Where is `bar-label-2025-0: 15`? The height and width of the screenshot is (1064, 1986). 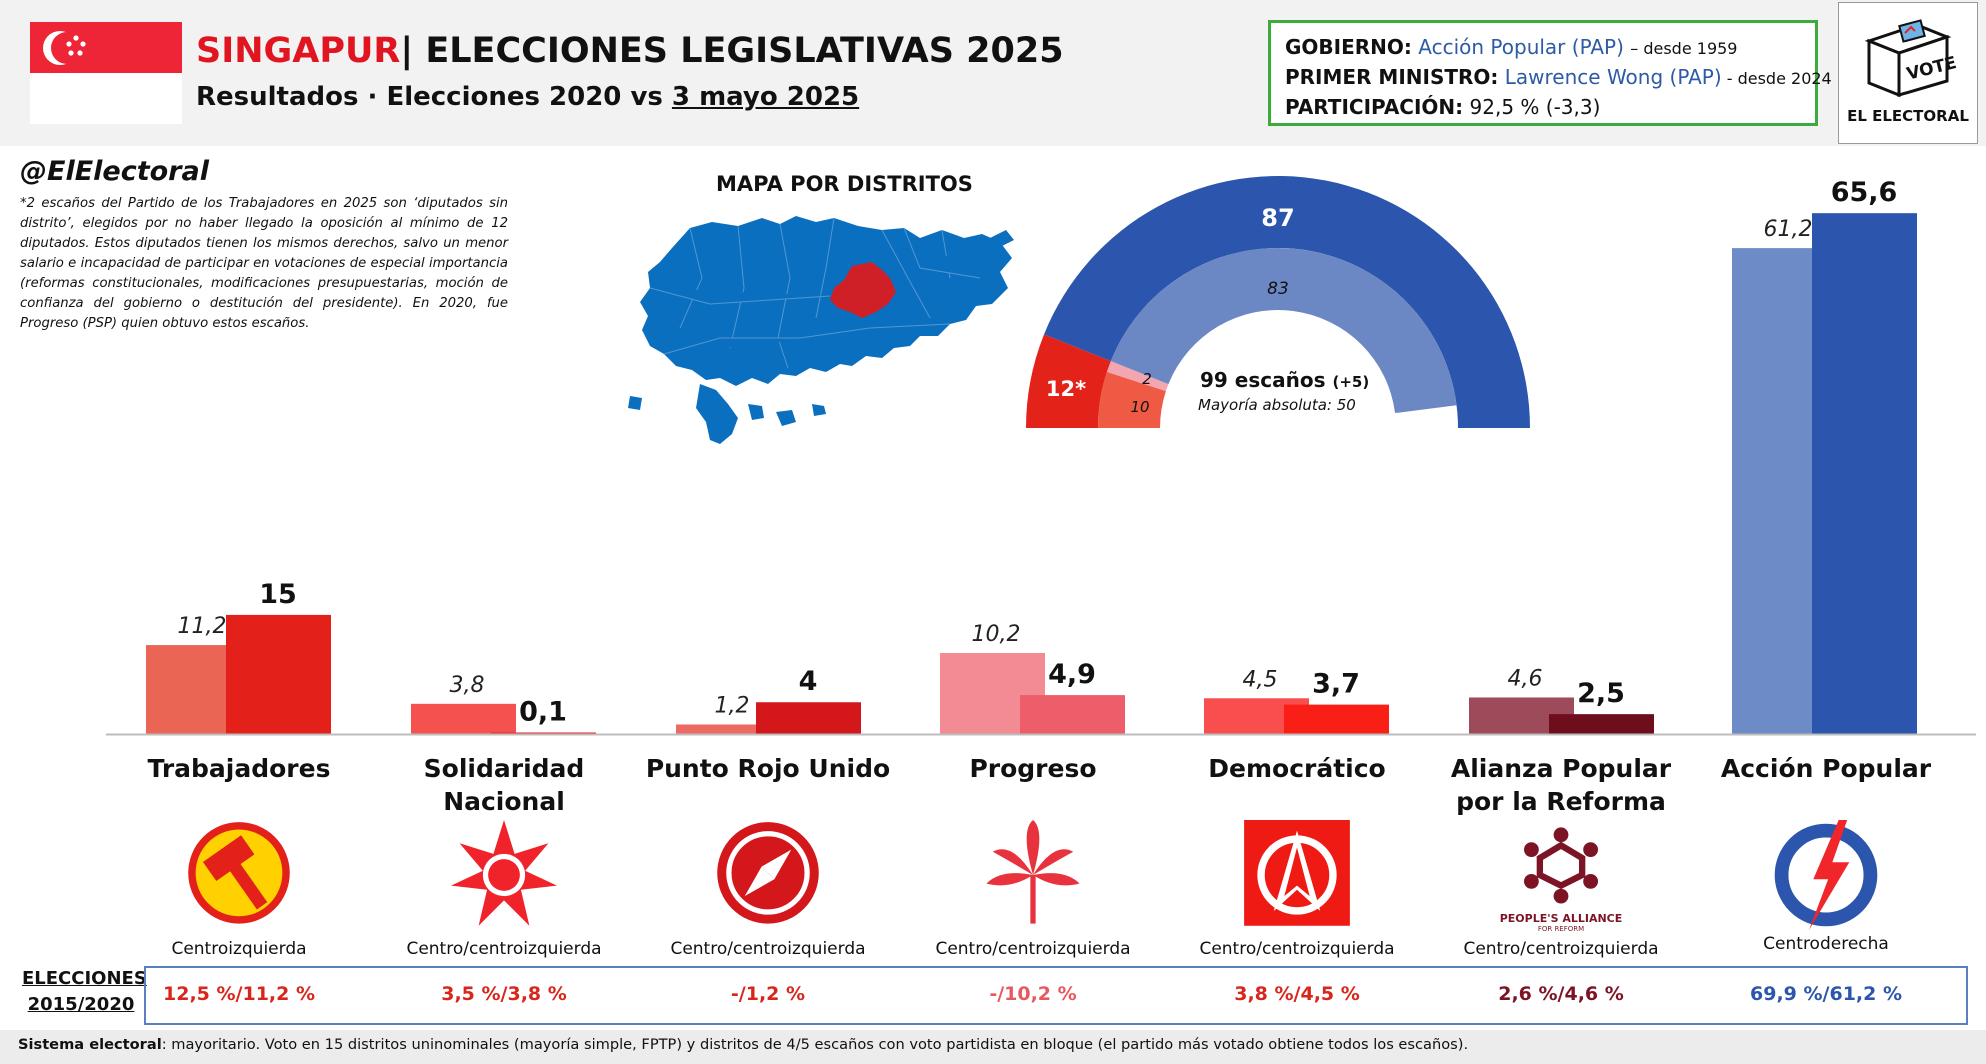
bar-label-2025-0: 15 is located at coordinates (278, 594).